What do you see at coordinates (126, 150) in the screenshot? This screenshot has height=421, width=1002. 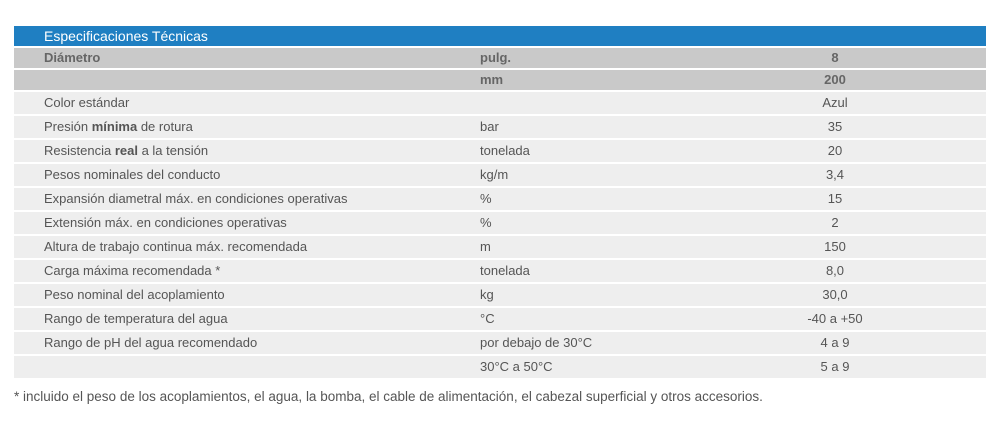 I see `row-label: Resistencia real a la tensión` at bounding box center [126, 150].